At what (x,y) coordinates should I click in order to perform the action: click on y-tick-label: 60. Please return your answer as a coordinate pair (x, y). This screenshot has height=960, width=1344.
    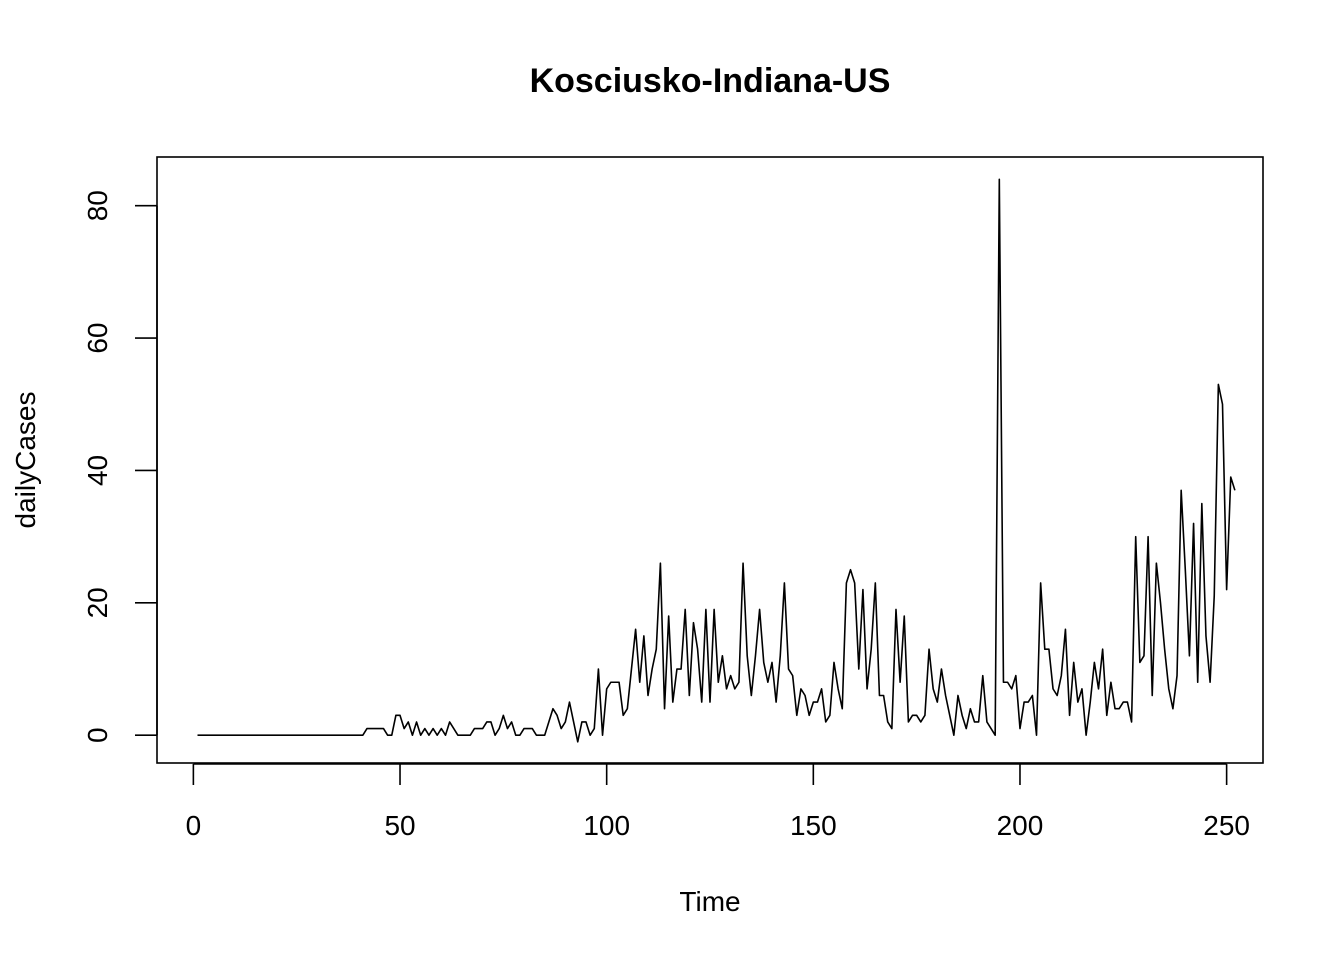
    Looking at the image, I should click on (97, 338).